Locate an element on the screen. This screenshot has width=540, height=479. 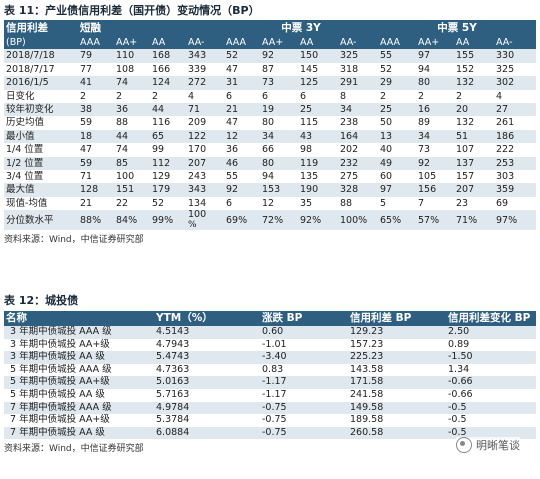
table-cell: 122 is located at coordinates (205, 136).